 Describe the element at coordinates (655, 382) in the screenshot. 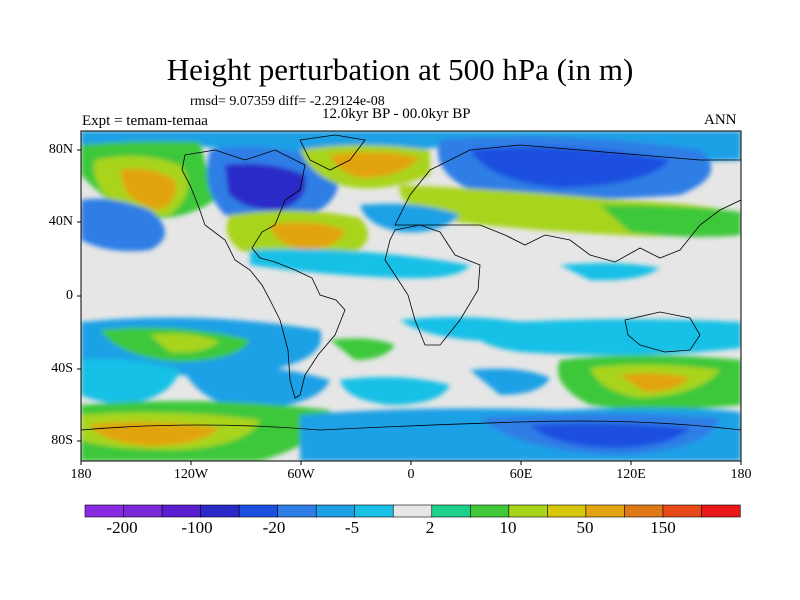

I see `region-sindian-orange` at that location.